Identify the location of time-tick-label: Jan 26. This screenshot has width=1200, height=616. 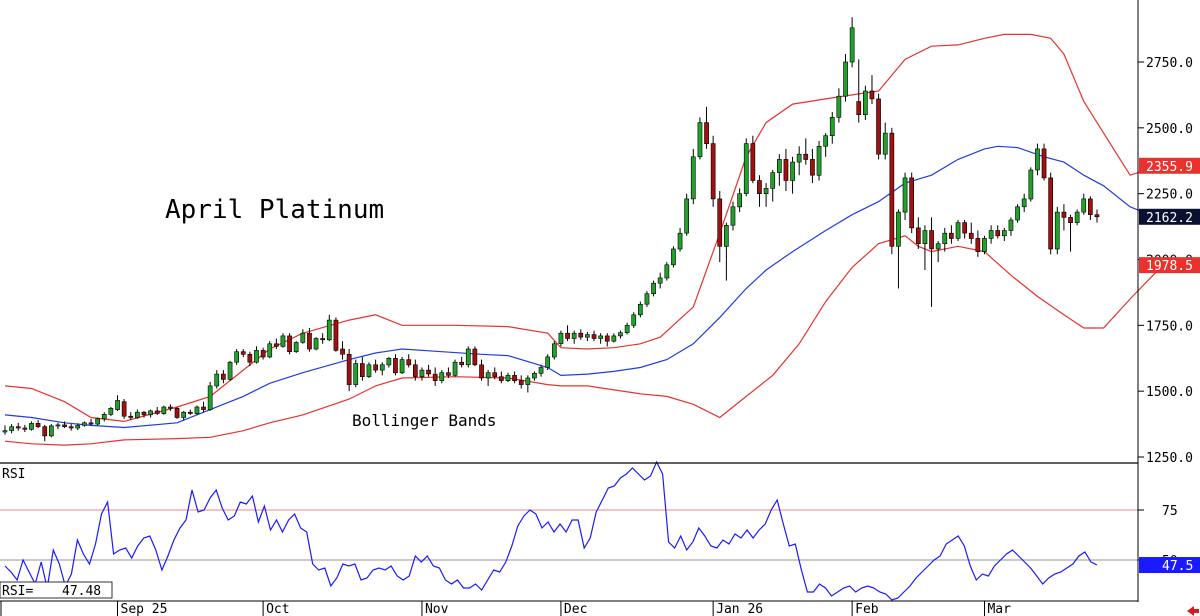
(739, 609).